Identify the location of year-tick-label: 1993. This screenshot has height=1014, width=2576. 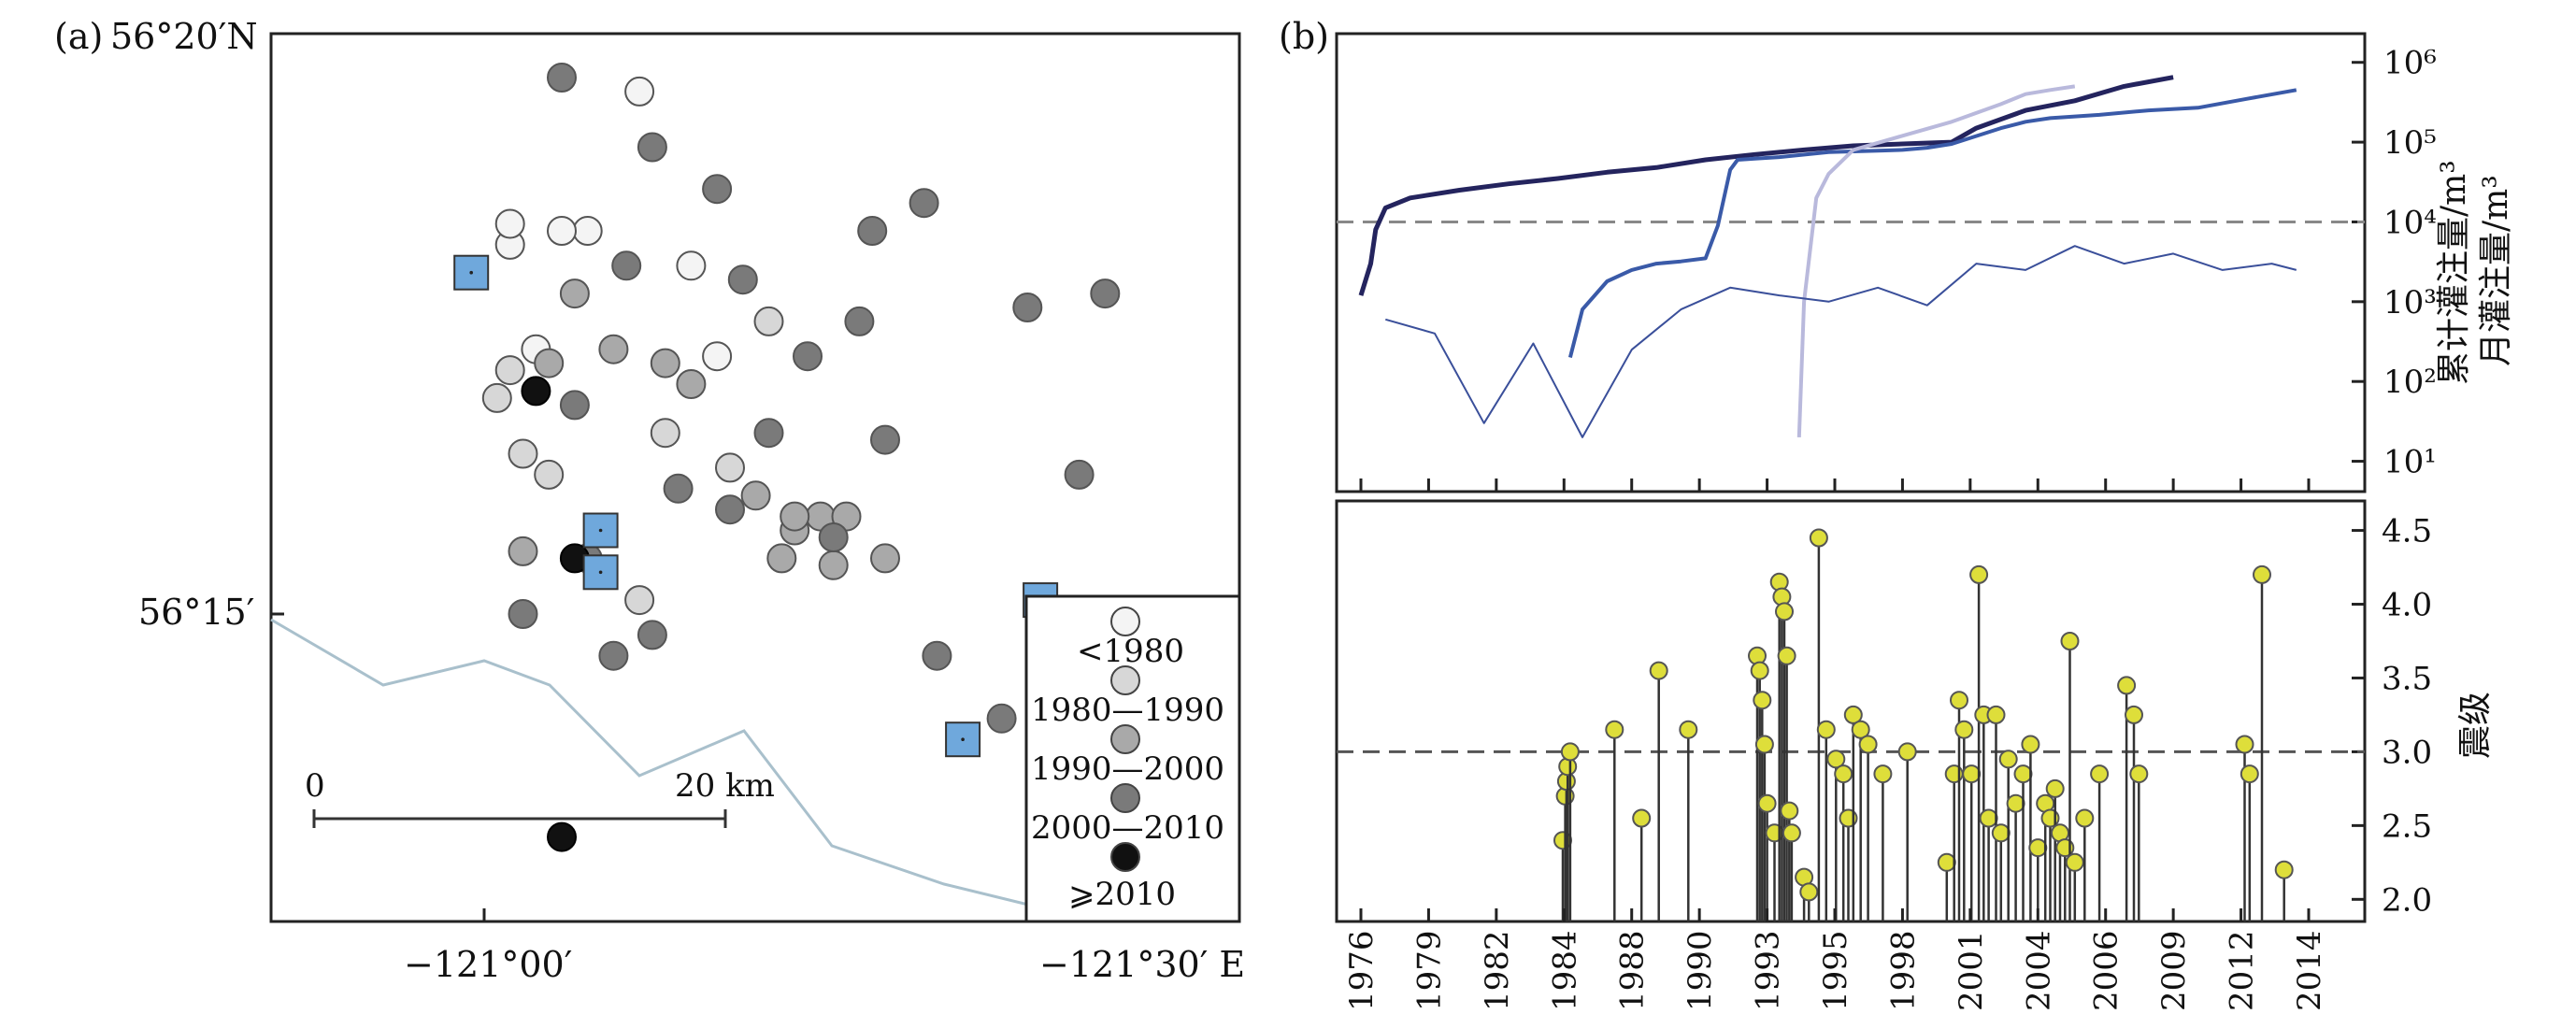
(1768, 971).